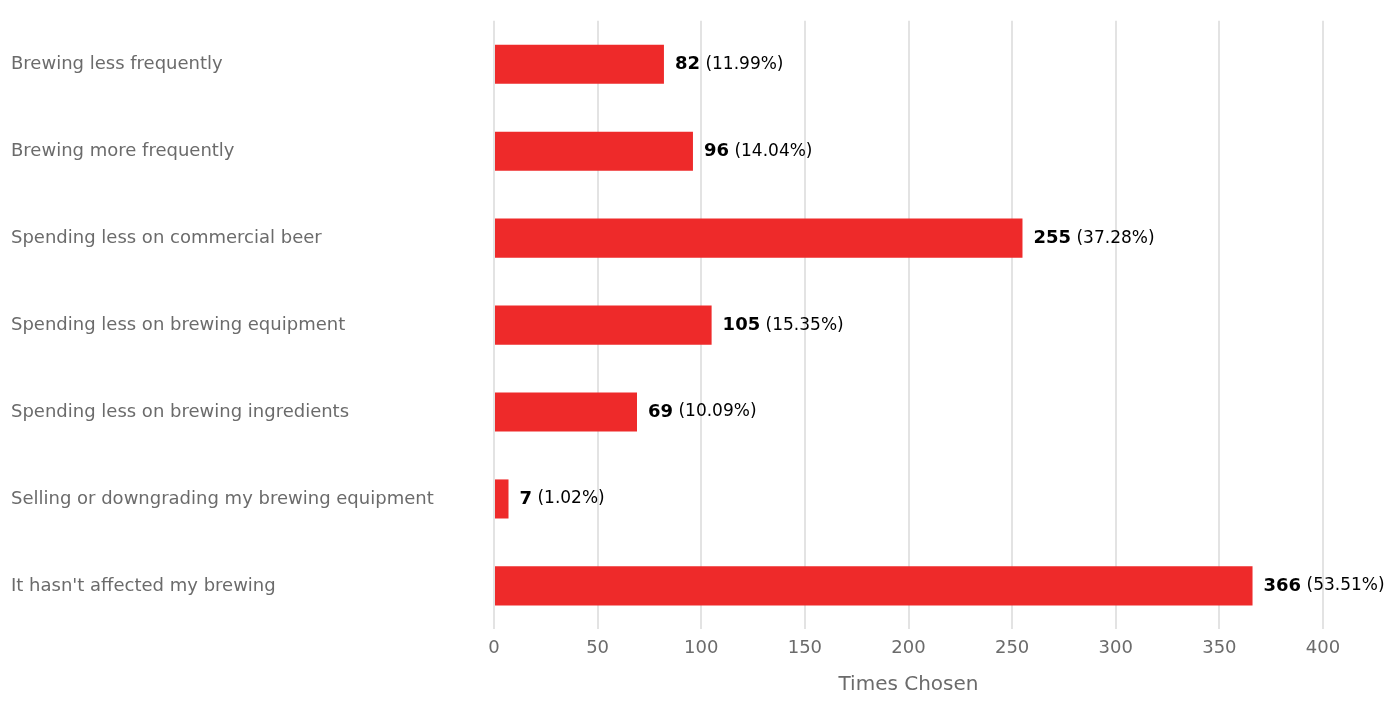 The image size is (1395, 705). What do you see at coordinates (598, 646) in the screenshot?
I see `x-tick-label: 50` at bounding box center [598, 646].